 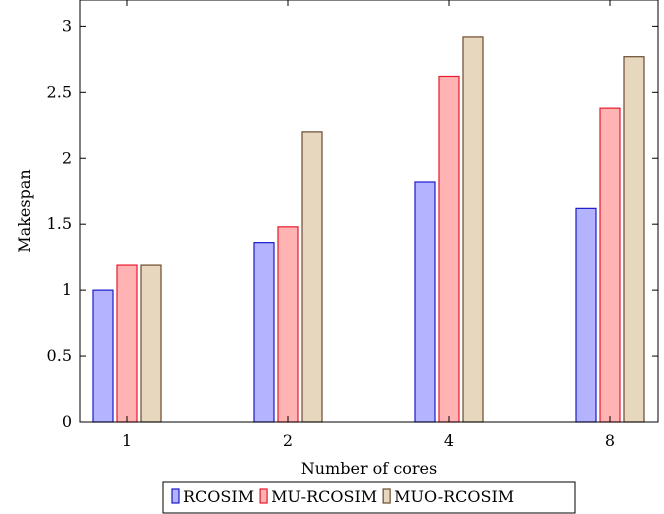 What do you see at coordinates (263, 496) in the screenshot?
I see `legend-swatch-mu-rcosim` at bounding box center [263, 496].